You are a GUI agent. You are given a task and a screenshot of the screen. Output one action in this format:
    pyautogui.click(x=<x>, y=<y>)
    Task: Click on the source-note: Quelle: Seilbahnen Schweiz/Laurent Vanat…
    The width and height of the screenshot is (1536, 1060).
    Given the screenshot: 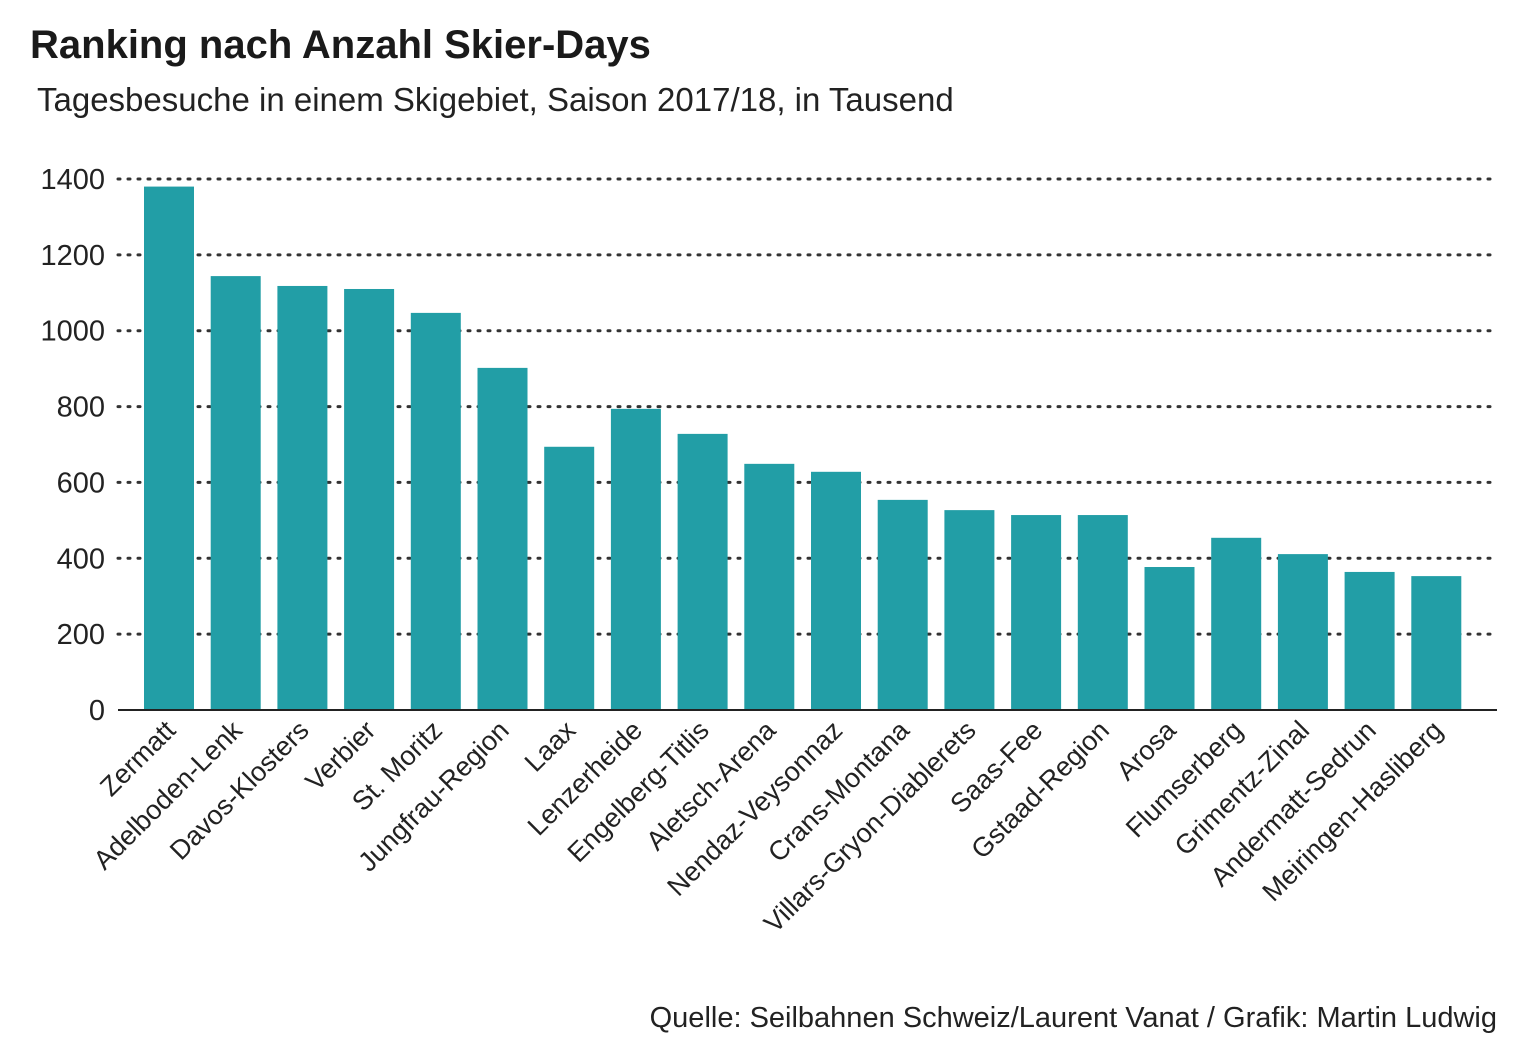 What is the action you would take?
    pyautogui.click(x=1073, y=1018)
    